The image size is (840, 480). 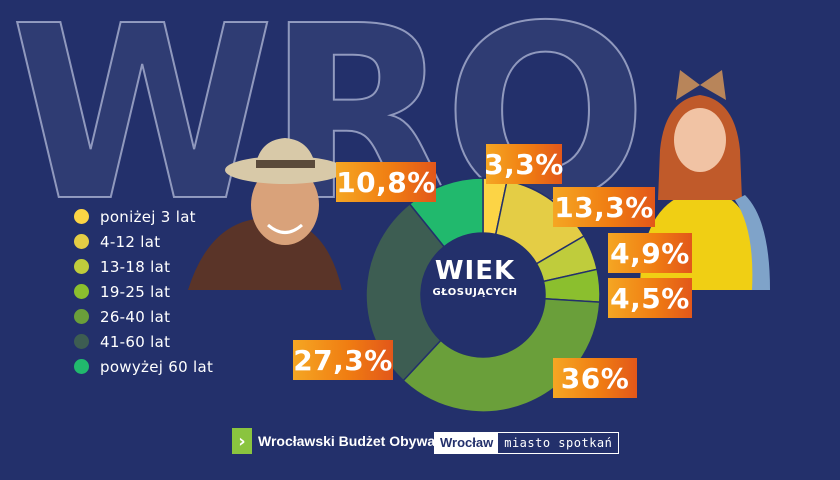 I want to click on legend-item: 4-12 lat, so click(x=143, y=241).